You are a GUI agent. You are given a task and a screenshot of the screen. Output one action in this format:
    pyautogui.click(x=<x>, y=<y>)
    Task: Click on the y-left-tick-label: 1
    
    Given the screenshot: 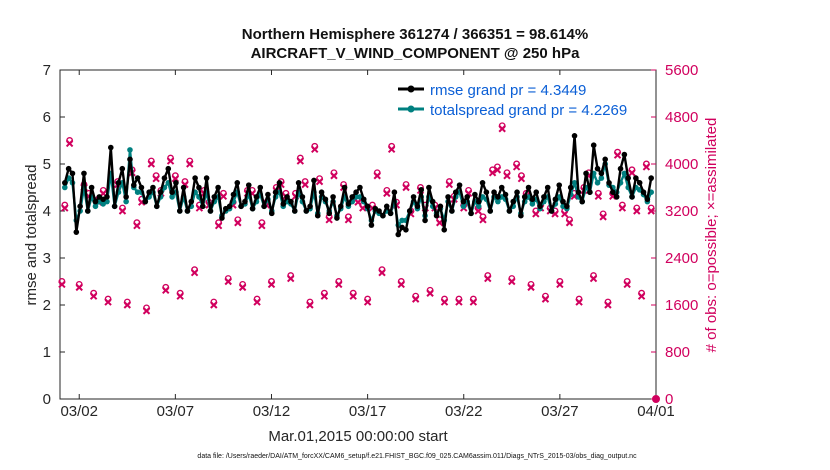 What is the action you would take?
    pyautogui.click(x=47, y=352)
    